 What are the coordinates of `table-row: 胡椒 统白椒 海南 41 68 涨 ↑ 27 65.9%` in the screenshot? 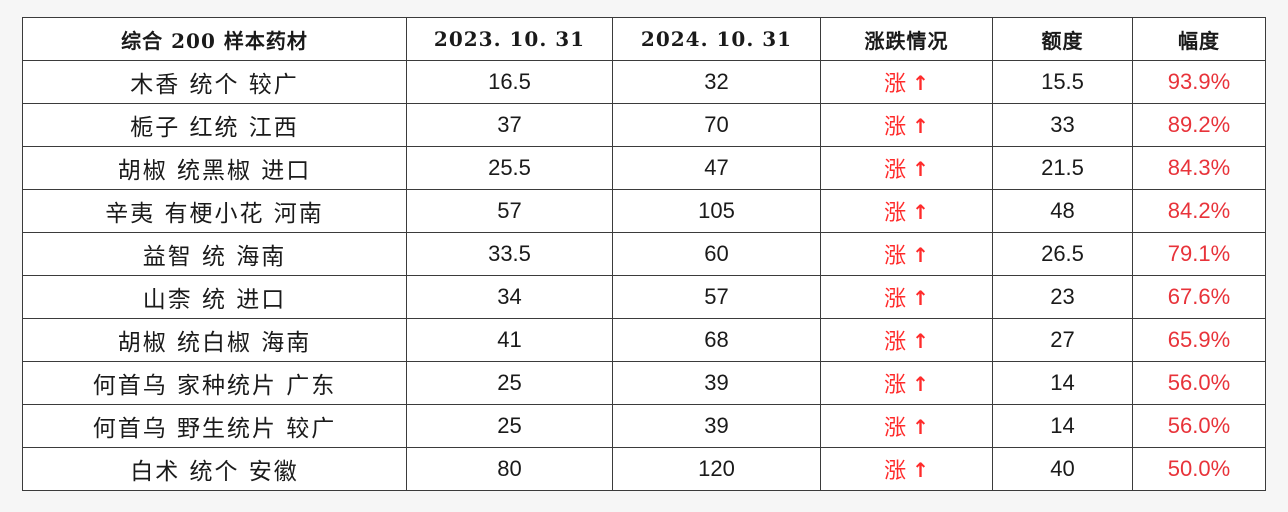 It's located at (644, 340).